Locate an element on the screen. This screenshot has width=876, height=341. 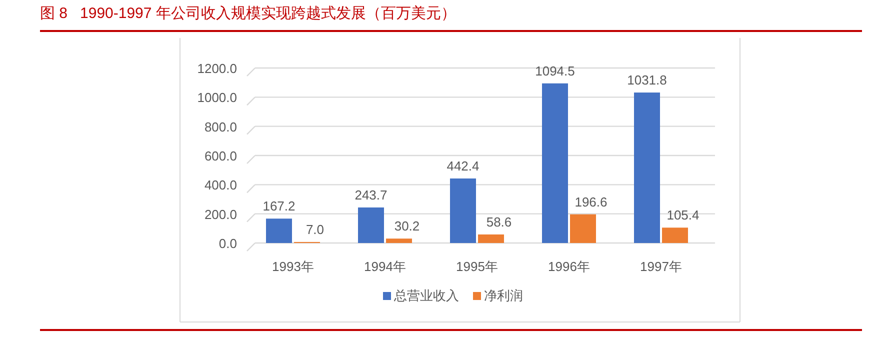
y-tick-label: 200.0 is located at coordinates (220, 214).